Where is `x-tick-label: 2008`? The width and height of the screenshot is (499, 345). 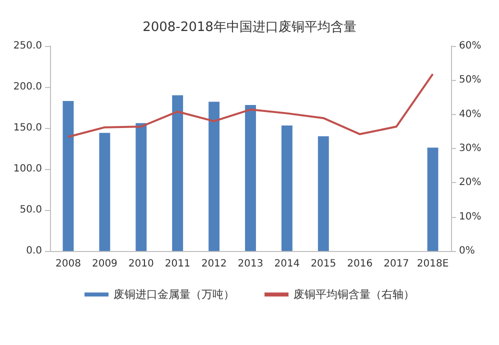
x-tick-label: 2008 is located at coordinates (68, 264).